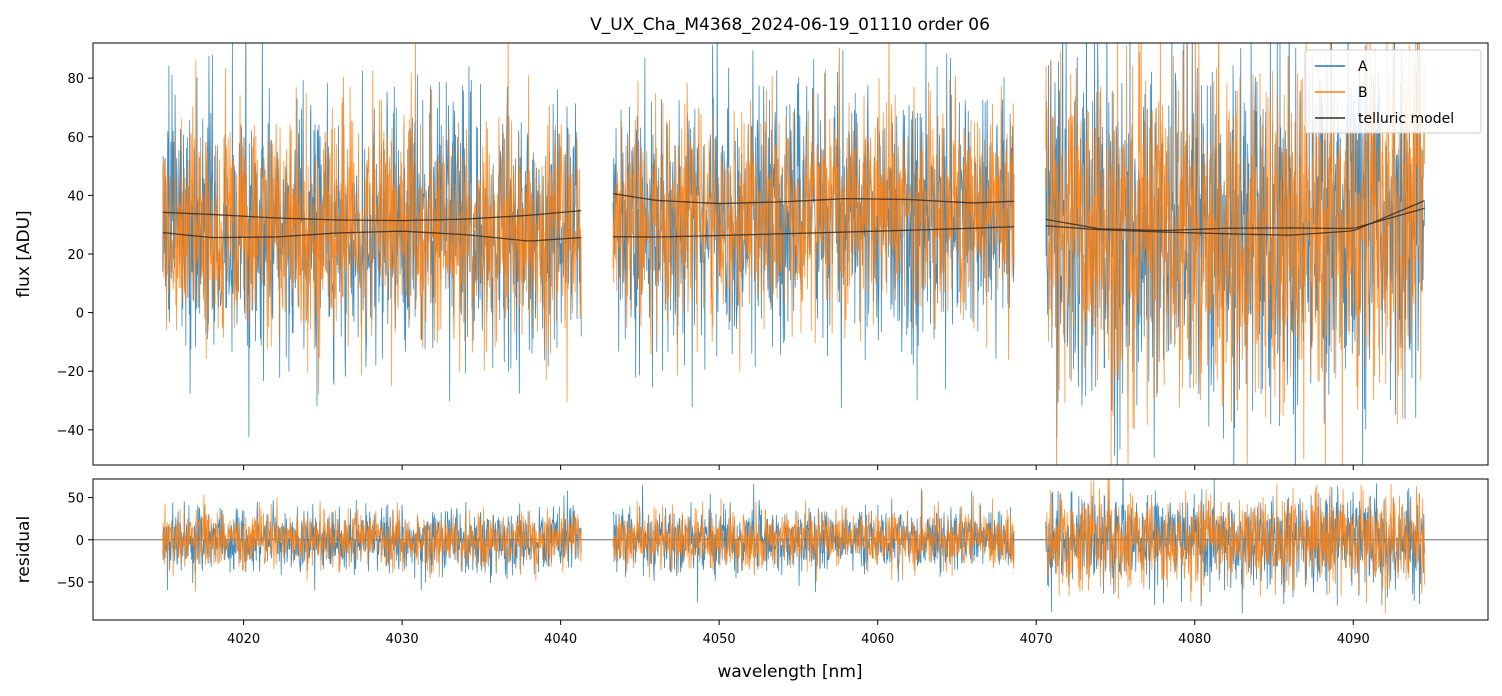 Image resolution: width=1502 pixels, height=696 pixels. What do you see at coordinates (70, 431) in the screenshot?
I see `y-tick-label: −40` at bounding box center [70, 431].